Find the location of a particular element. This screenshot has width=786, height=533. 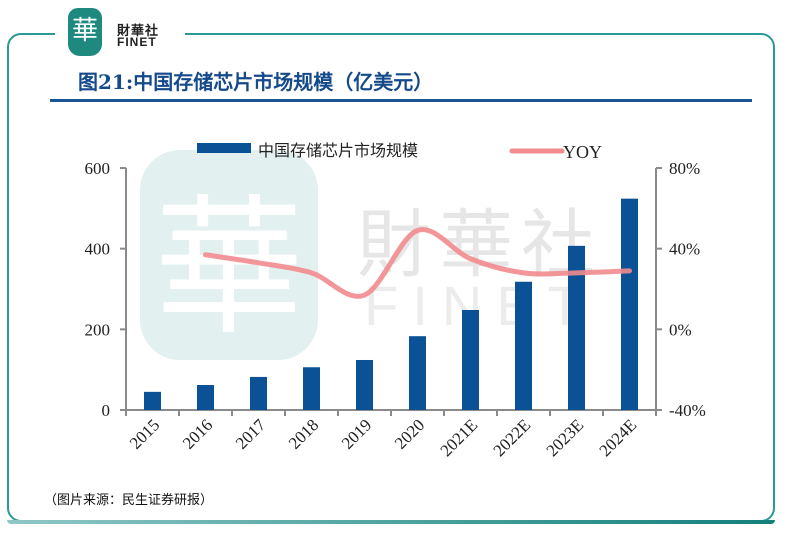

right-tick-label: -40% is located at coordinates (687, 410).